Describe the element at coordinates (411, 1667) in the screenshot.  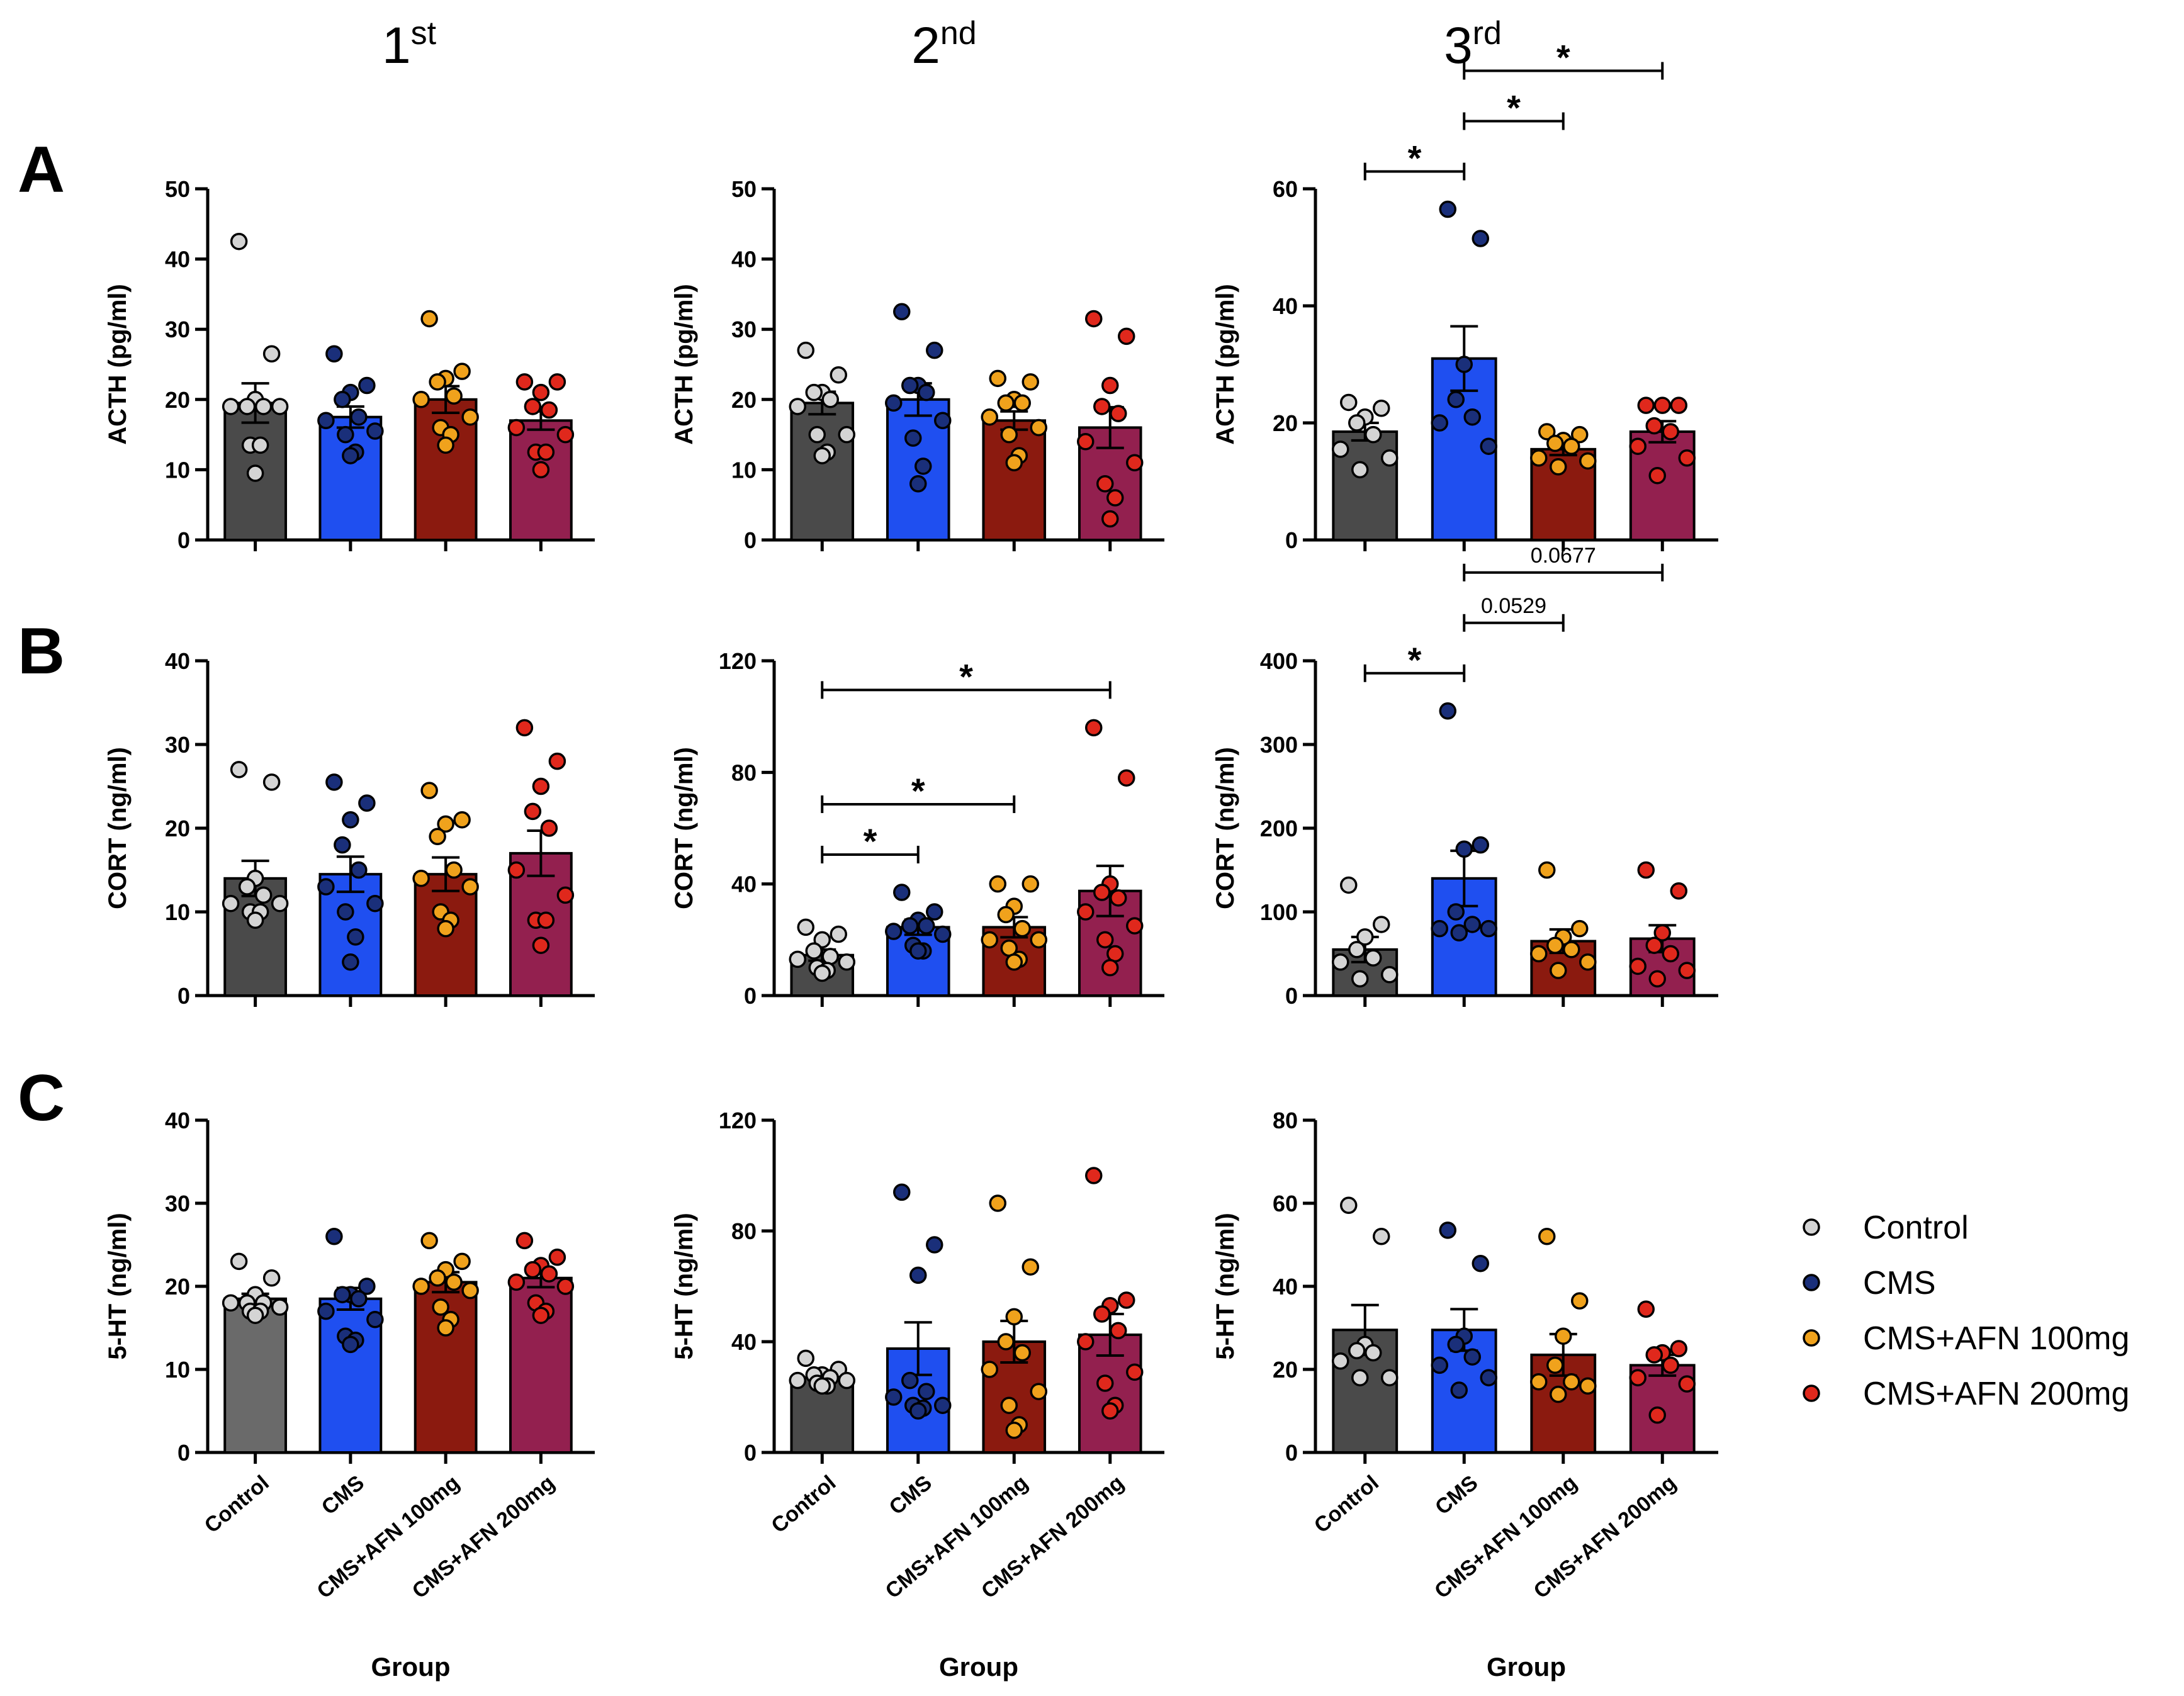
I see `x-axis-title: Group` at that location.